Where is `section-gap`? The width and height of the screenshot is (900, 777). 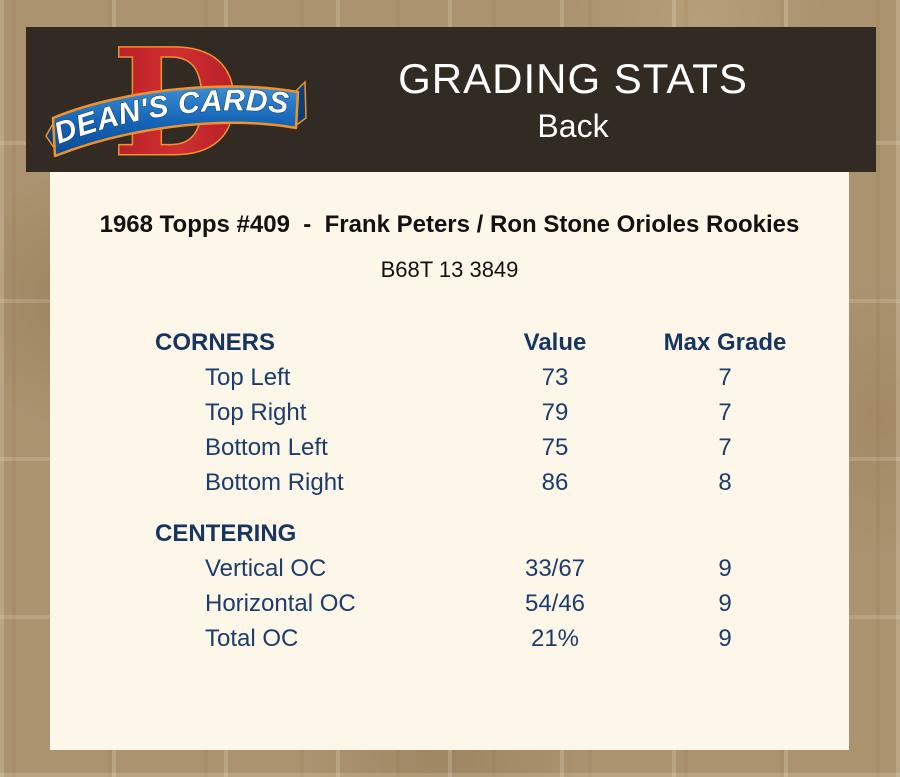 section-gap is located at coordinates (482, 508).